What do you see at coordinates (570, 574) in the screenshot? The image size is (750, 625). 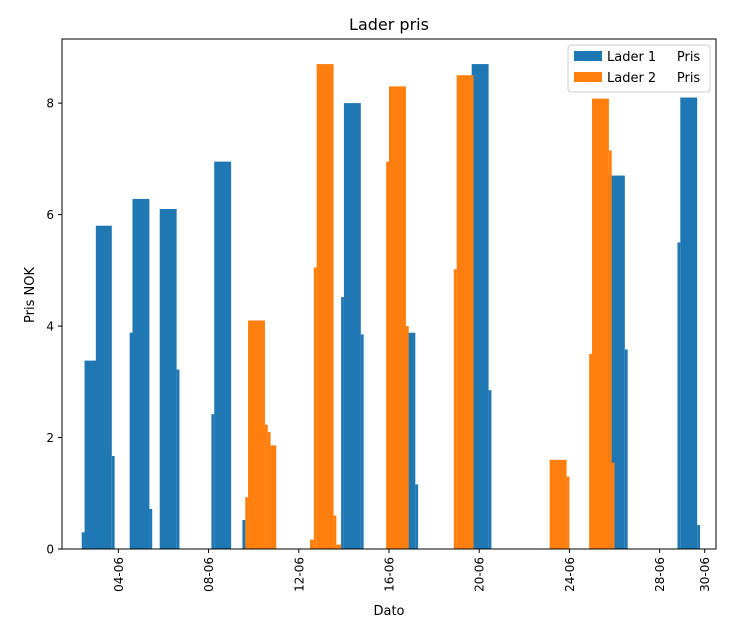 I see `x-tick-label: 24-06` at bounding box center [570, 574].